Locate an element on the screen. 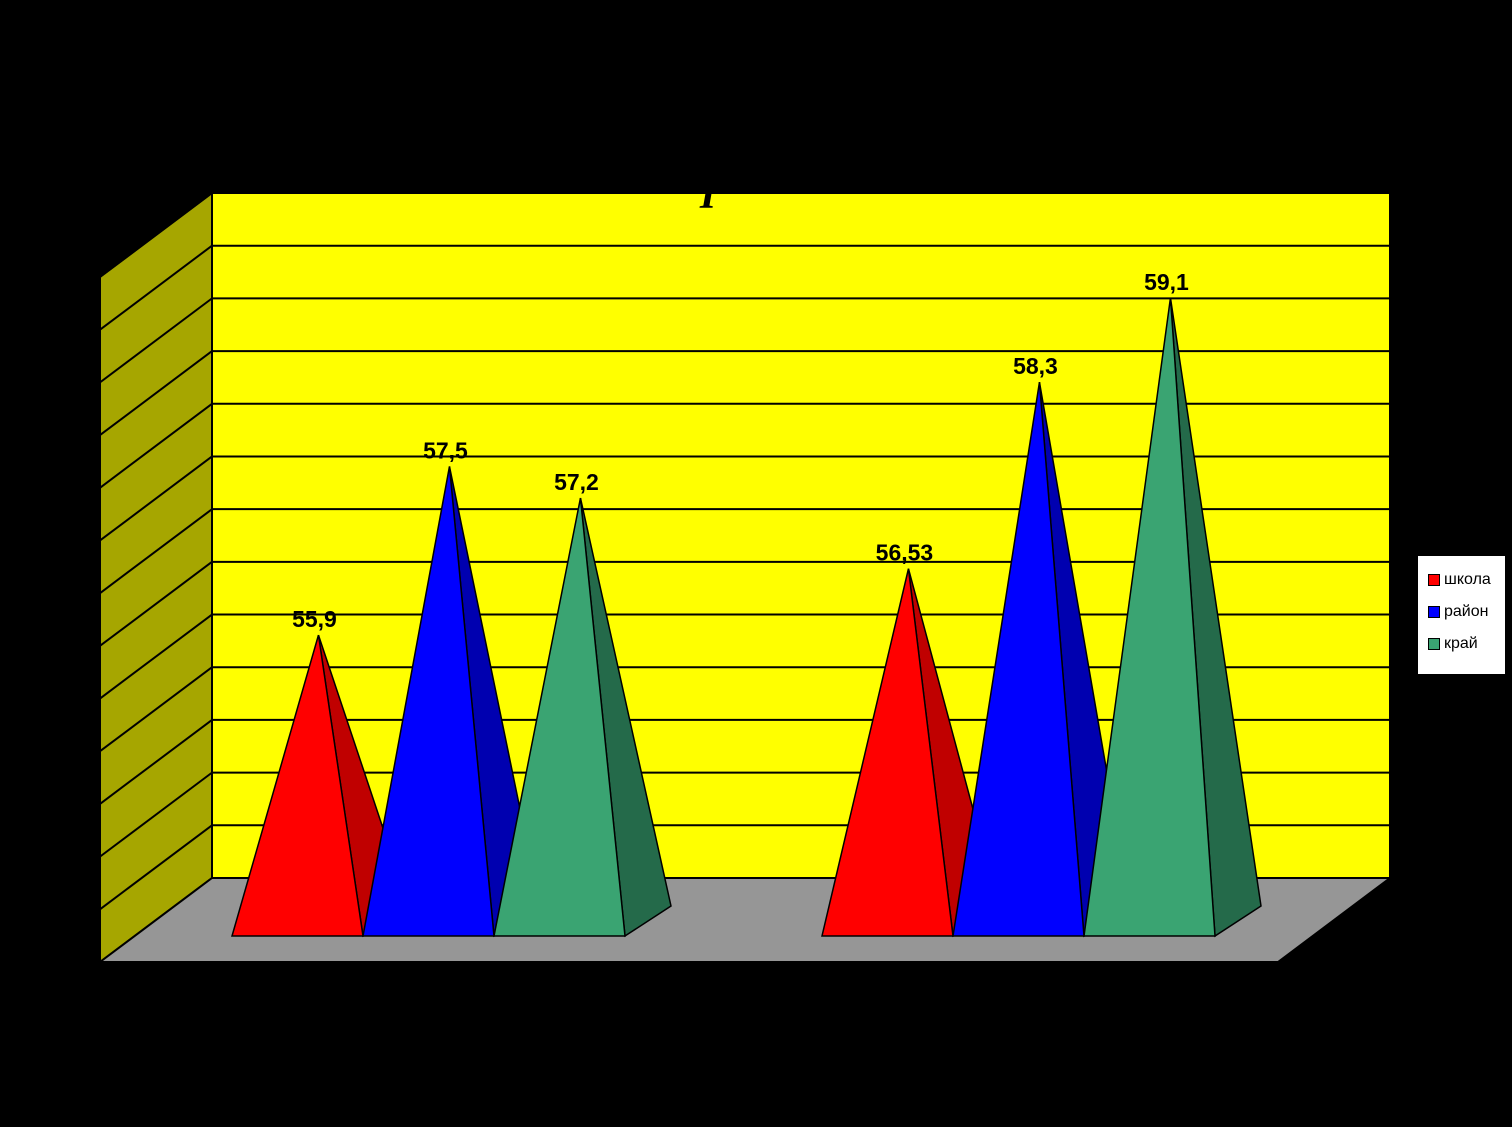 The height and width of the screenshot is (1127, 1512). legend-item: район is located at coordinates (1461, 612).